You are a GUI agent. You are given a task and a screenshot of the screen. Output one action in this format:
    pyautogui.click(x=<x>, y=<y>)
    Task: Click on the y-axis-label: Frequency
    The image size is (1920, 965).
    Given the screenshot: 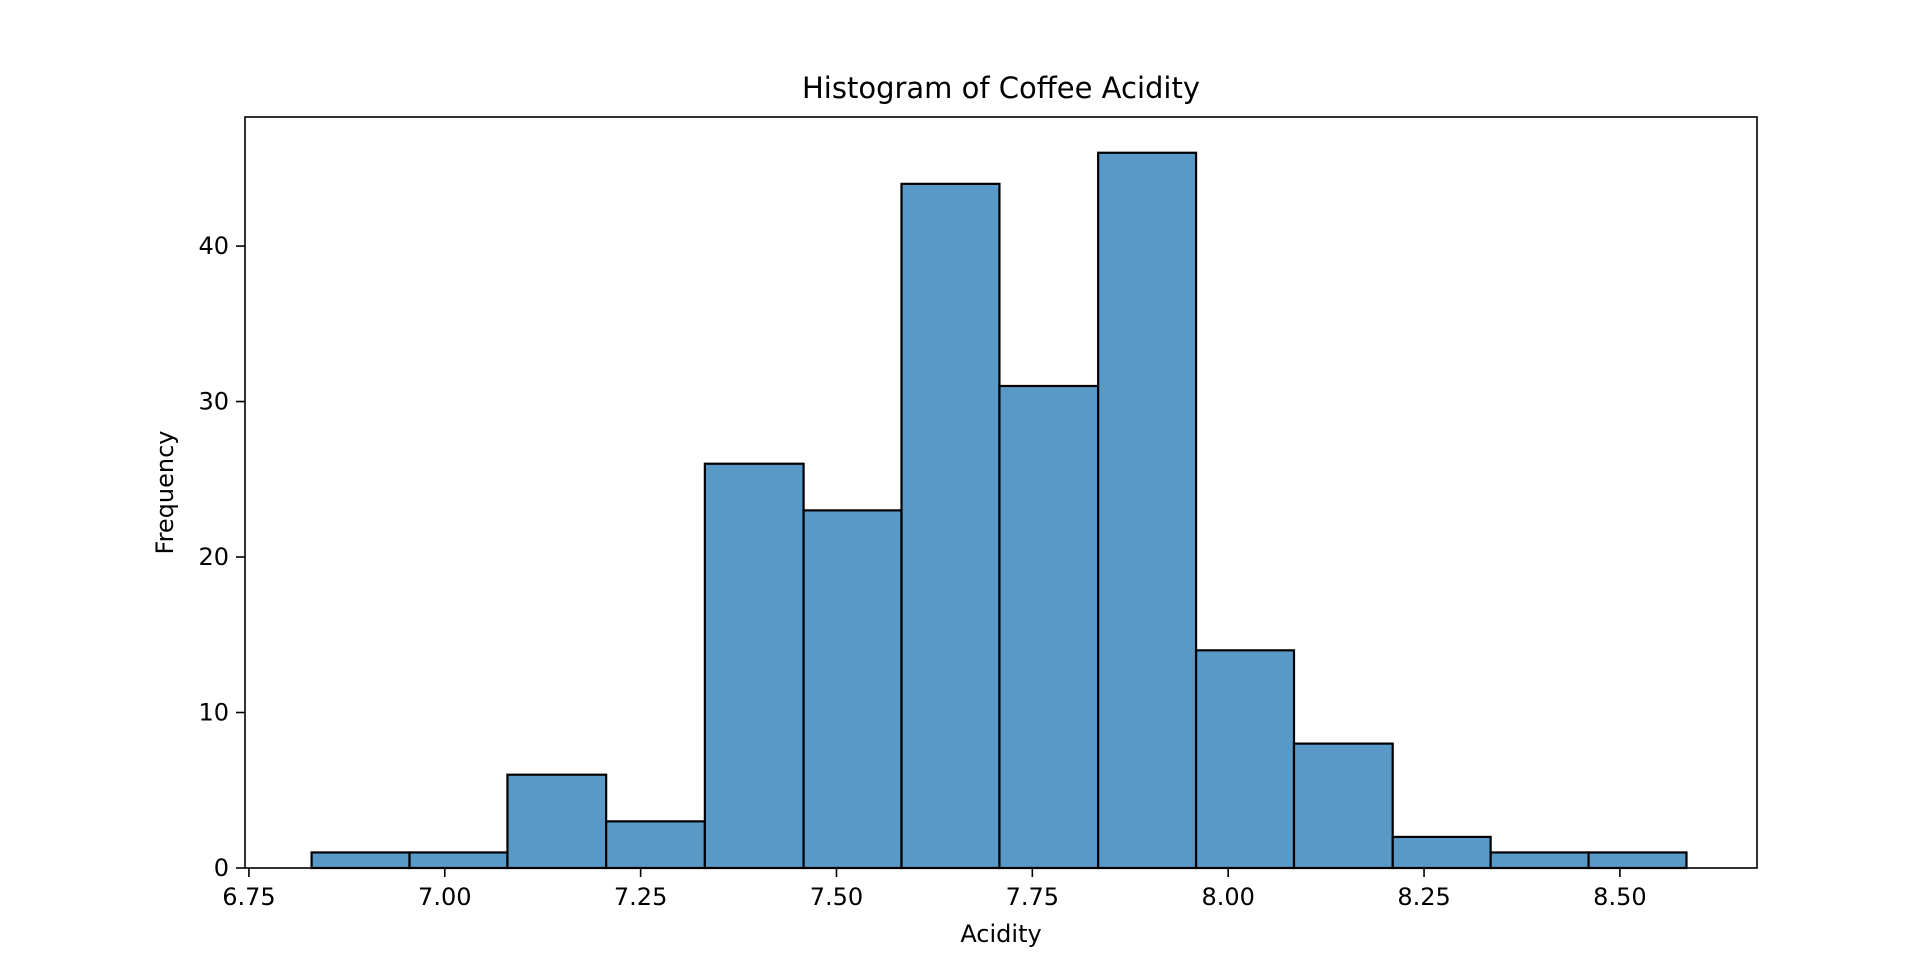 What is the action you would take?
    pyautogui.click(x=165, y=493)
    